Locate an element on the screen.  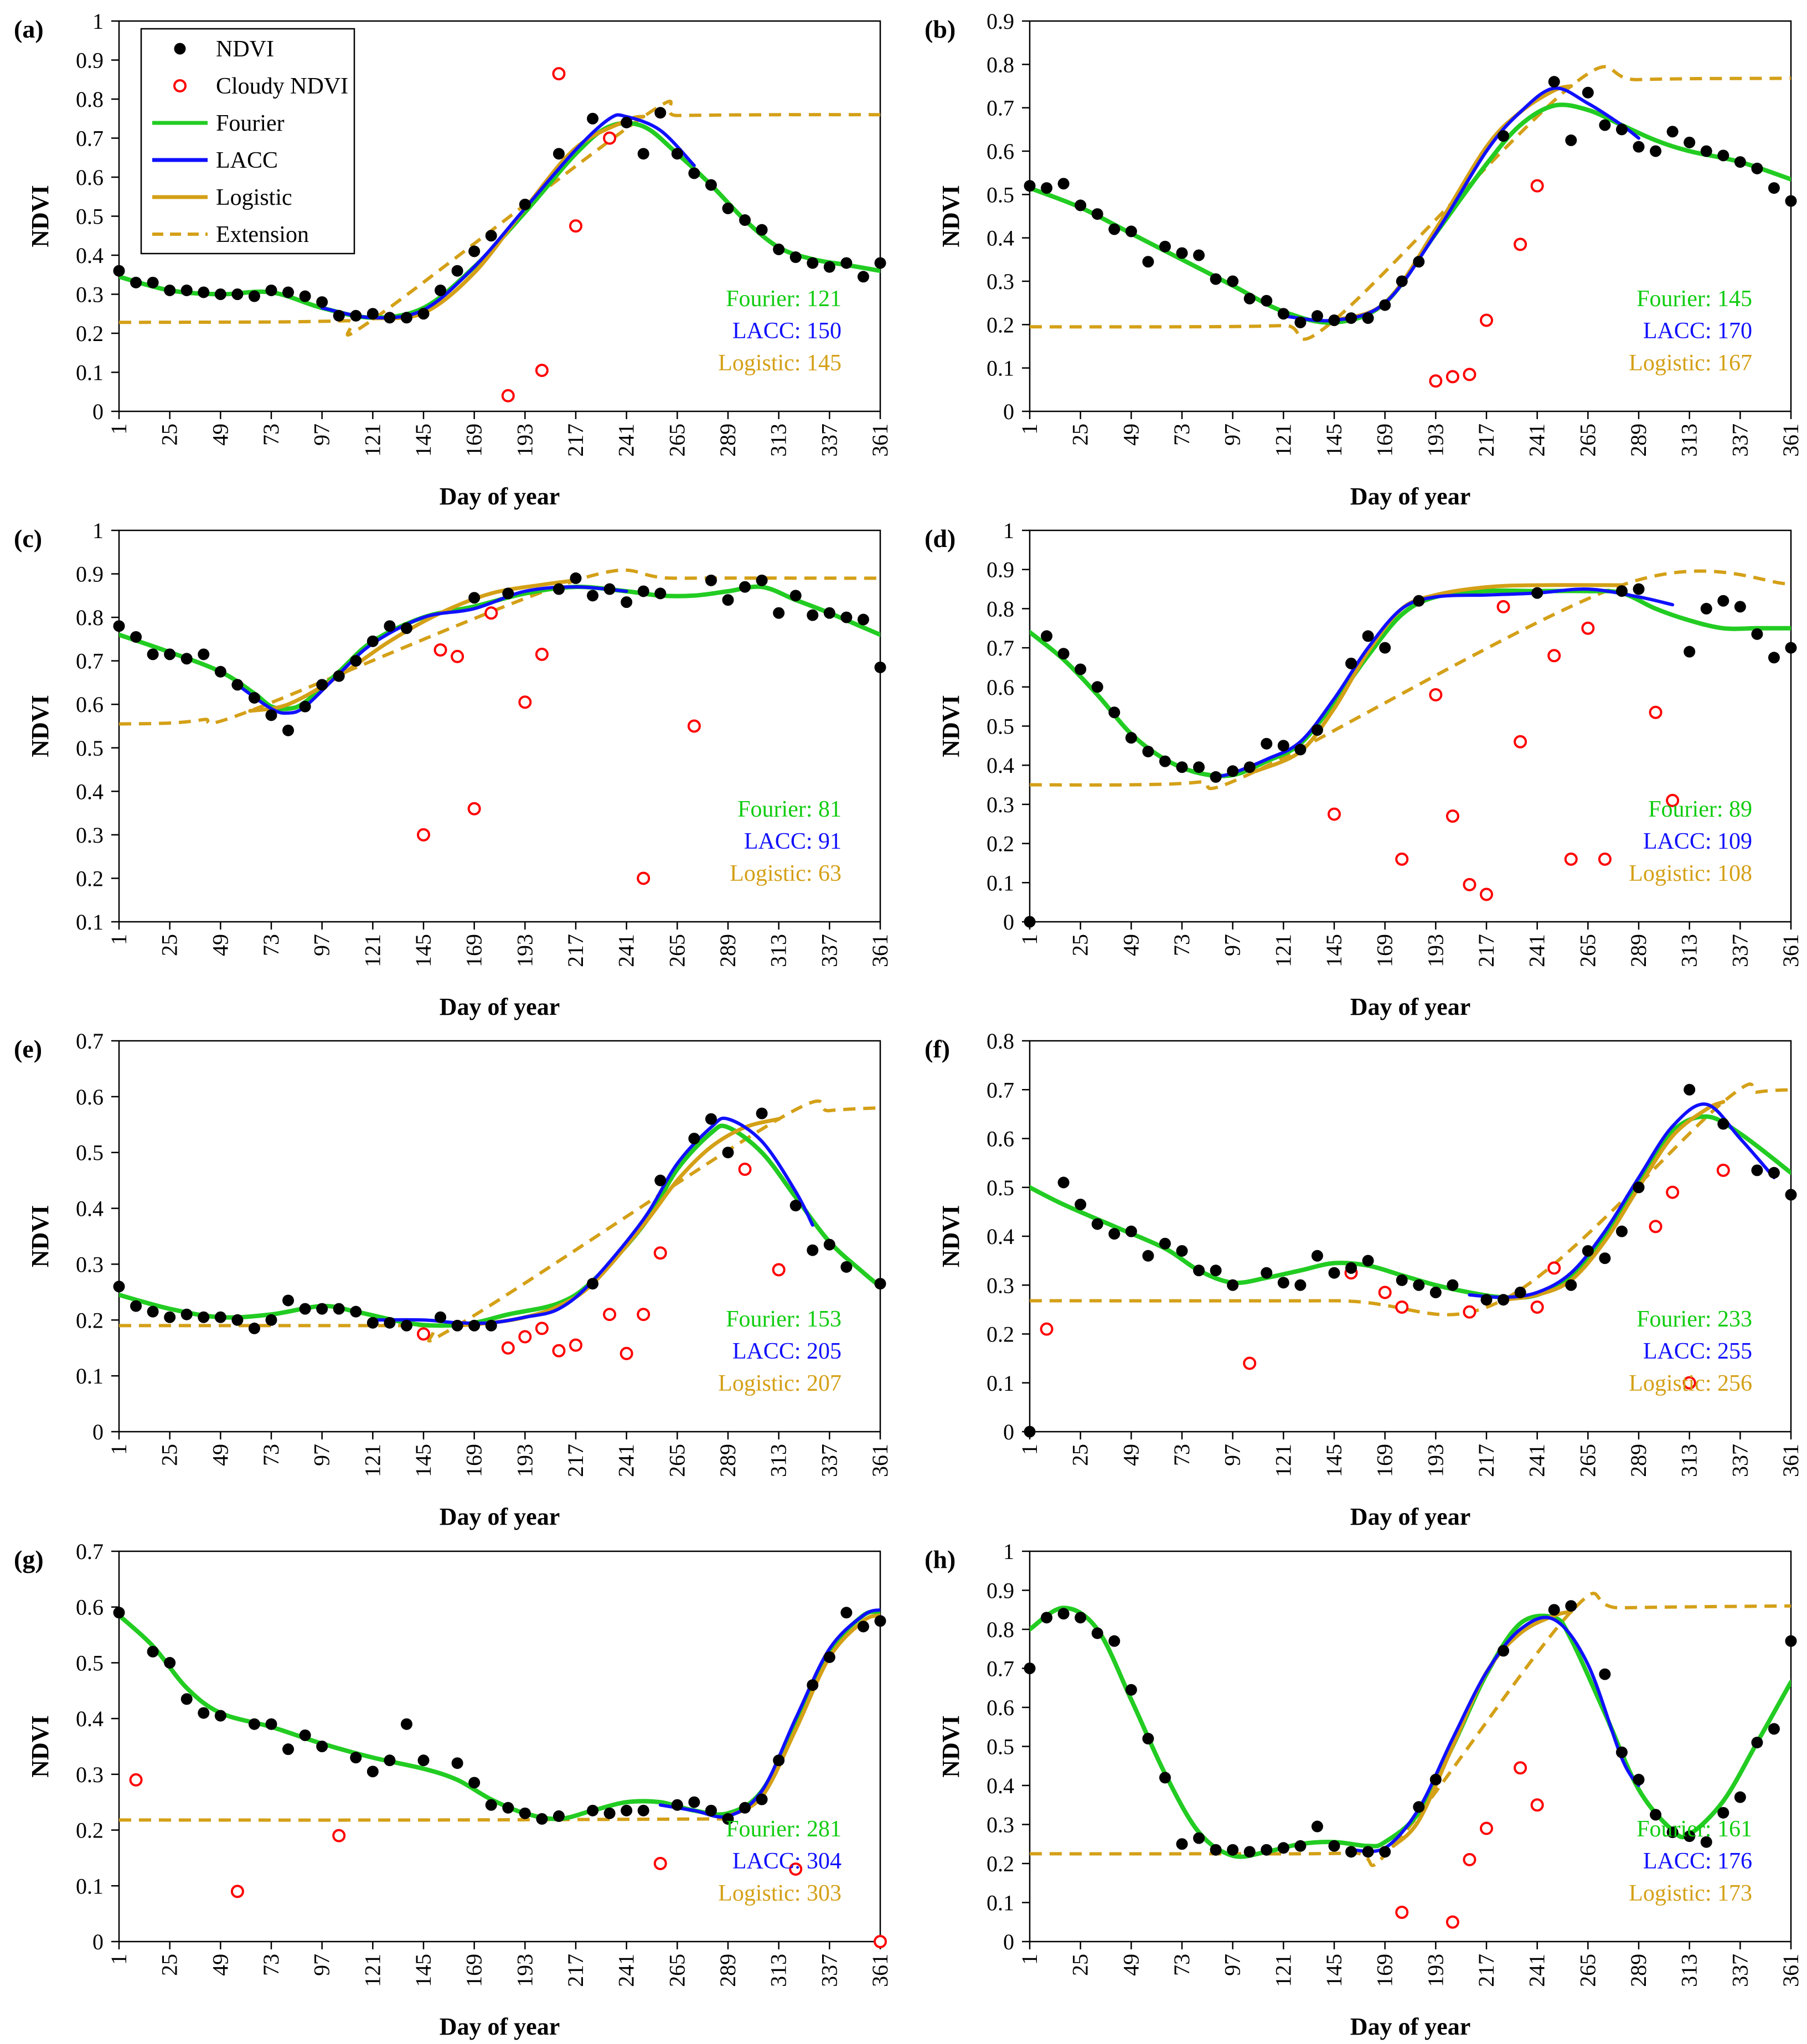
x-tick-label: 361 is located at coordinates (880, 1970).